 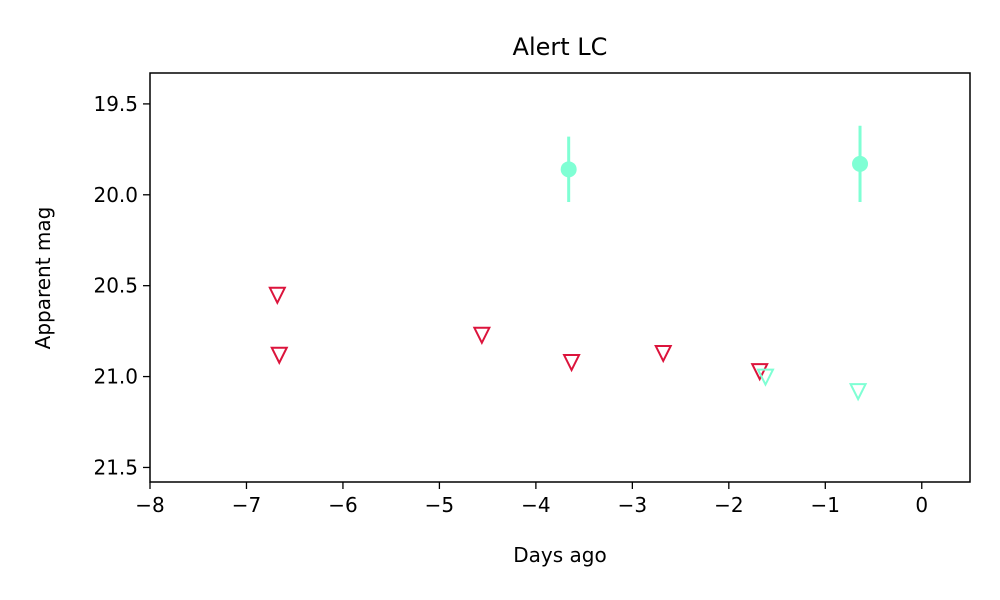 I want to click on x-axis: −8 −7 −6 −5 −4 −3 −2 −1 0, so click(x=531, y=499).